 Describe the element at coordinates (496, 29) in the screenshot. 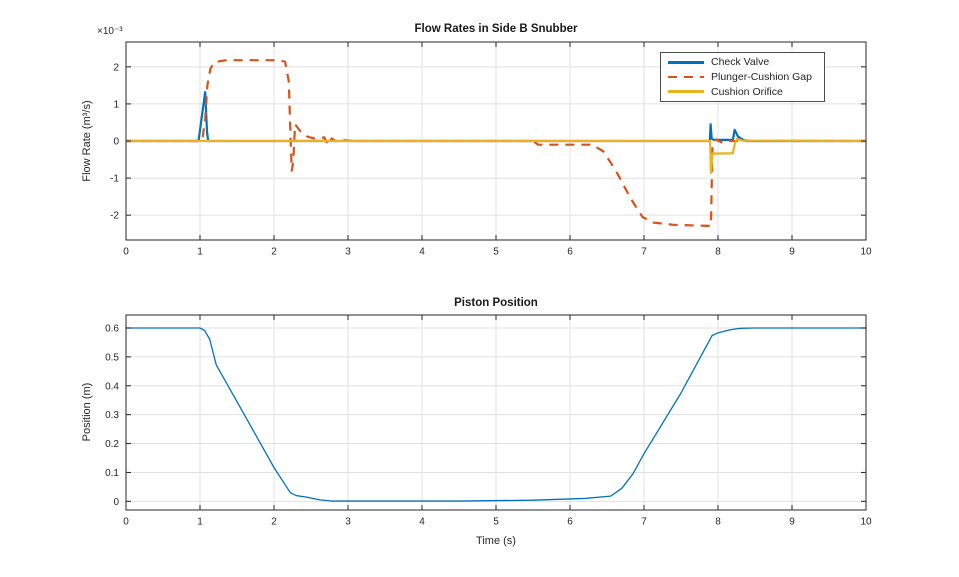

I see `flow-plot-title: Flow Rates in Side B Snubber` at that location.